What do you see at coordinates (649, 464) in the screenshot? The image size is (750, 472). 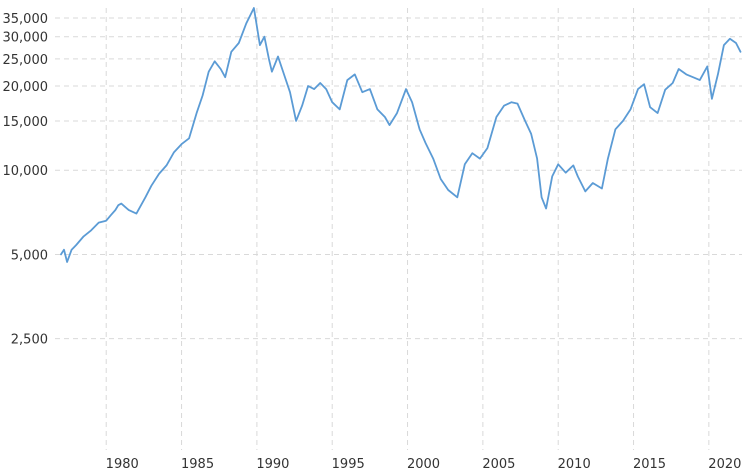 I see `x-tick-label: 2015` at bounding box center [649, 464].